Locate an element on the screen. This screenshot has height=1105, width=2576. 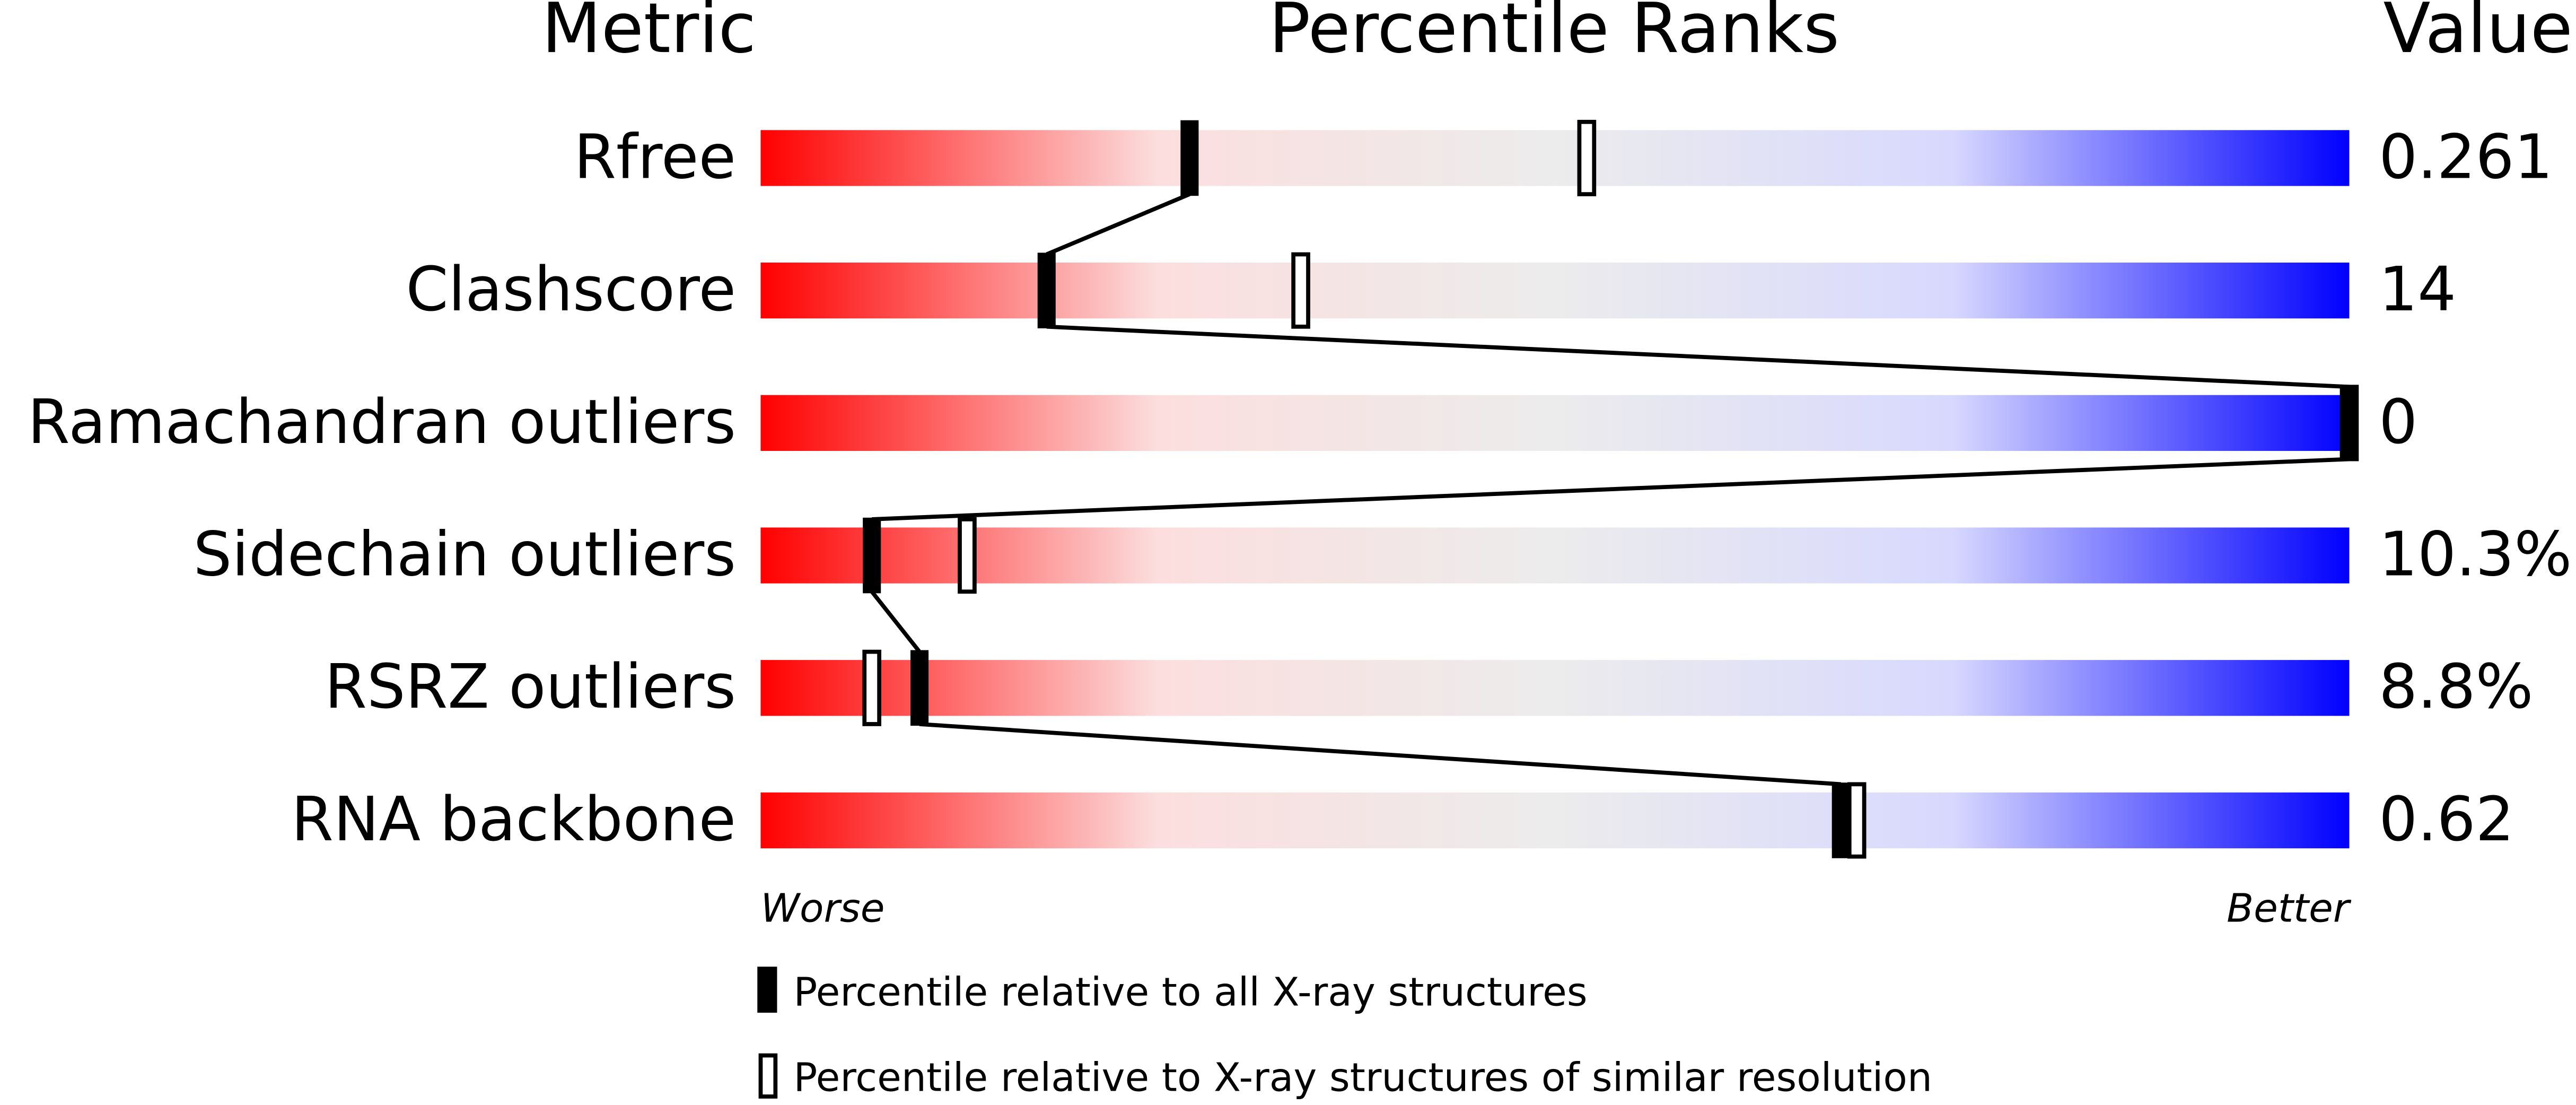
metric-label: Ramachandran outliers is located at coordinates (382, 422).